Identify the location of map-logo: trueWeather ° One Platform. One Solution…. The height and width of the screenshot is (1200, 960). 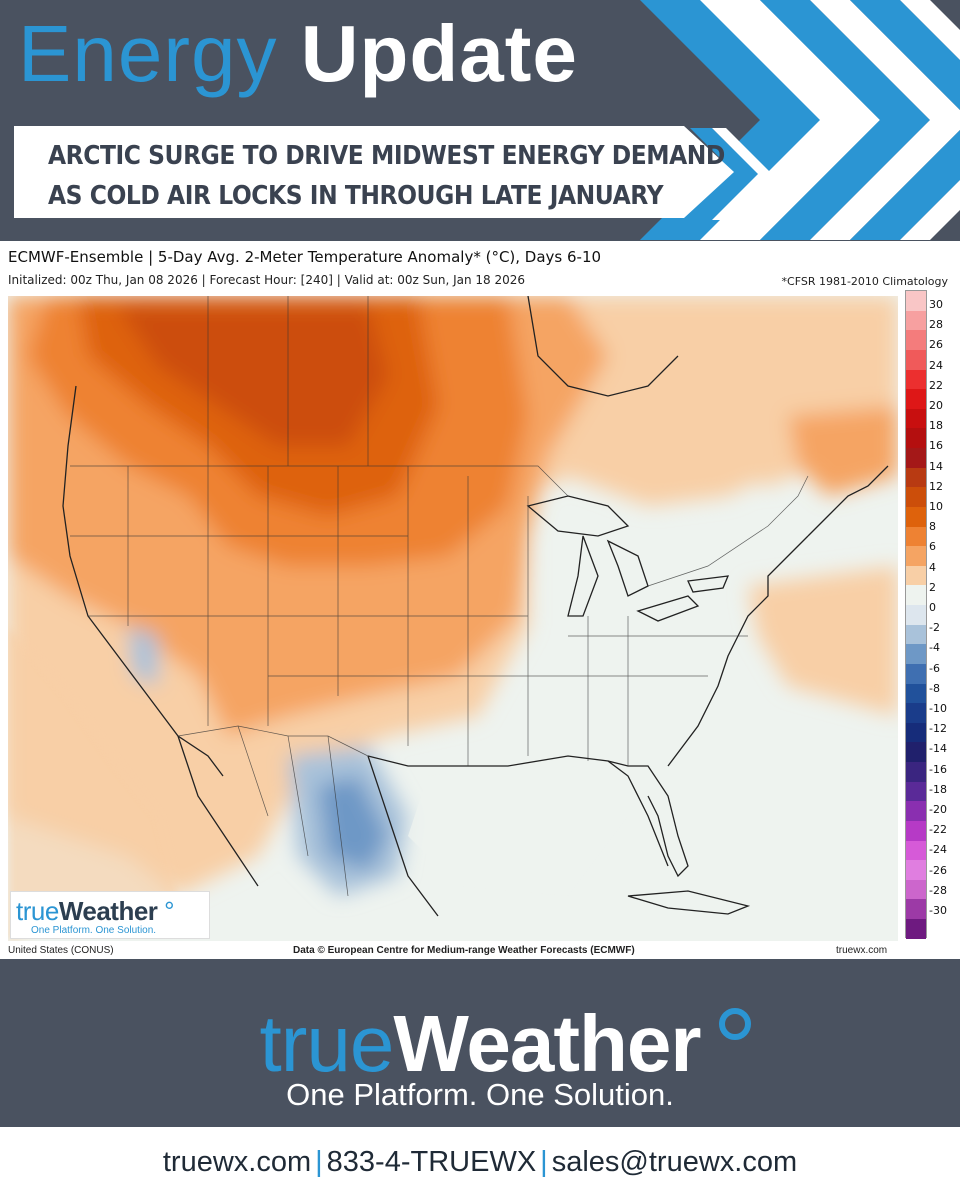
(110, 915).